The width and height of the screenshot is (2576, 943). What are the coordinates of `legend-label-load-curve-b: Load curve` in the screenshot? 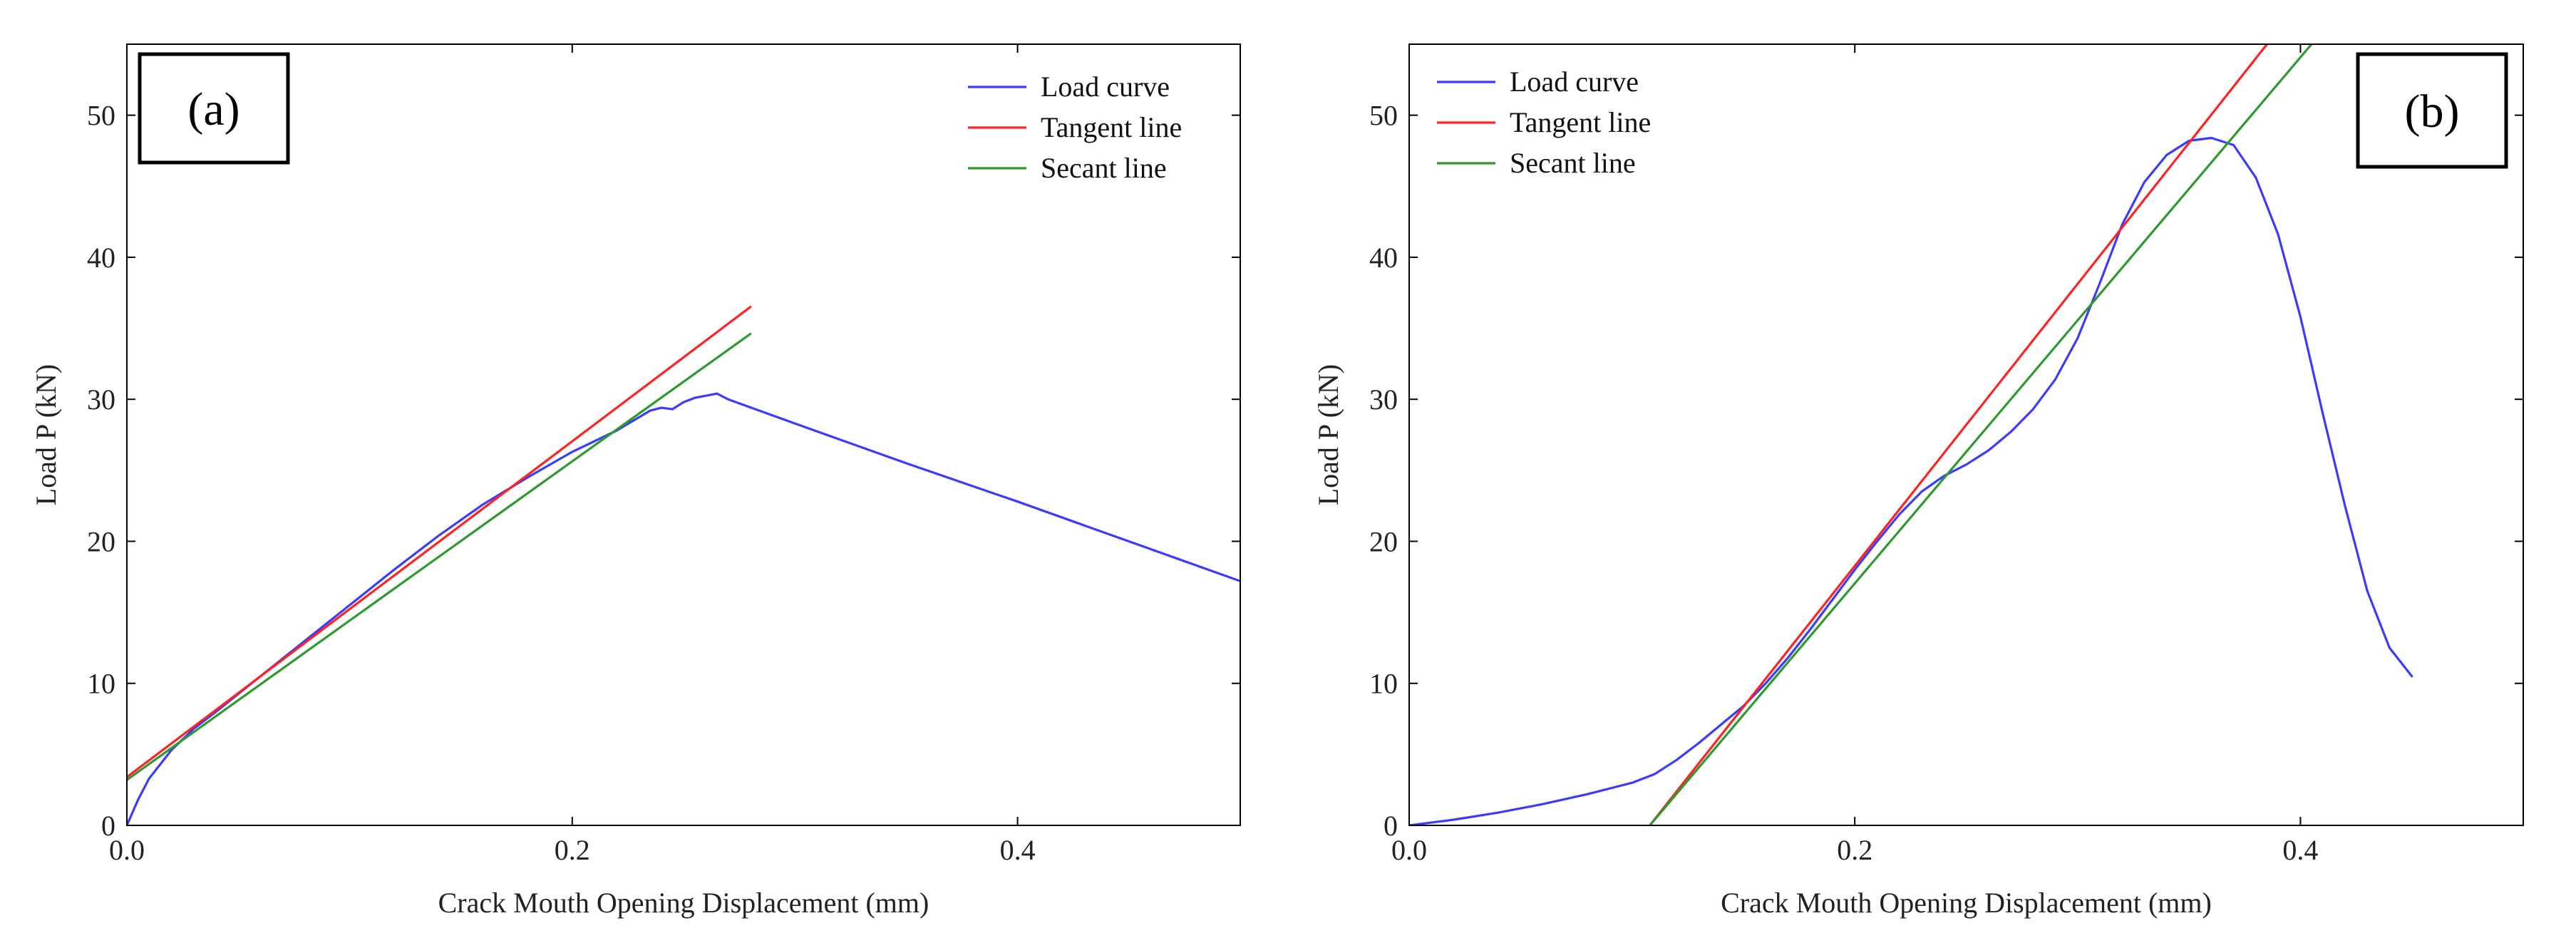 It's located at (1574, 82).